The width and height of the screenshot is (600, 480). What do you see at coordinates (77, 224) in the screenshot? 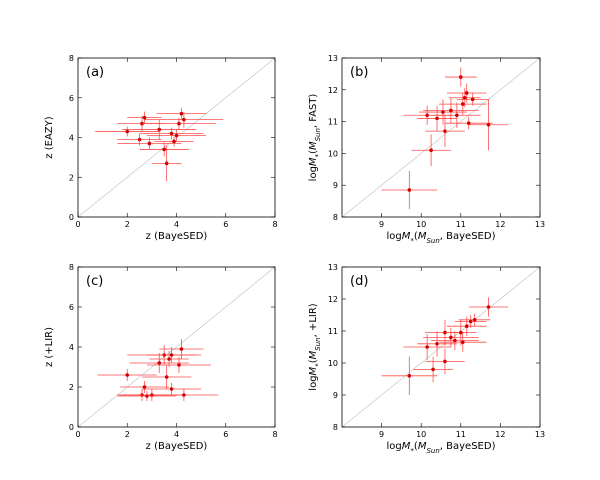
I see `x-tick-label: 0` at bounding box center [77, 224].